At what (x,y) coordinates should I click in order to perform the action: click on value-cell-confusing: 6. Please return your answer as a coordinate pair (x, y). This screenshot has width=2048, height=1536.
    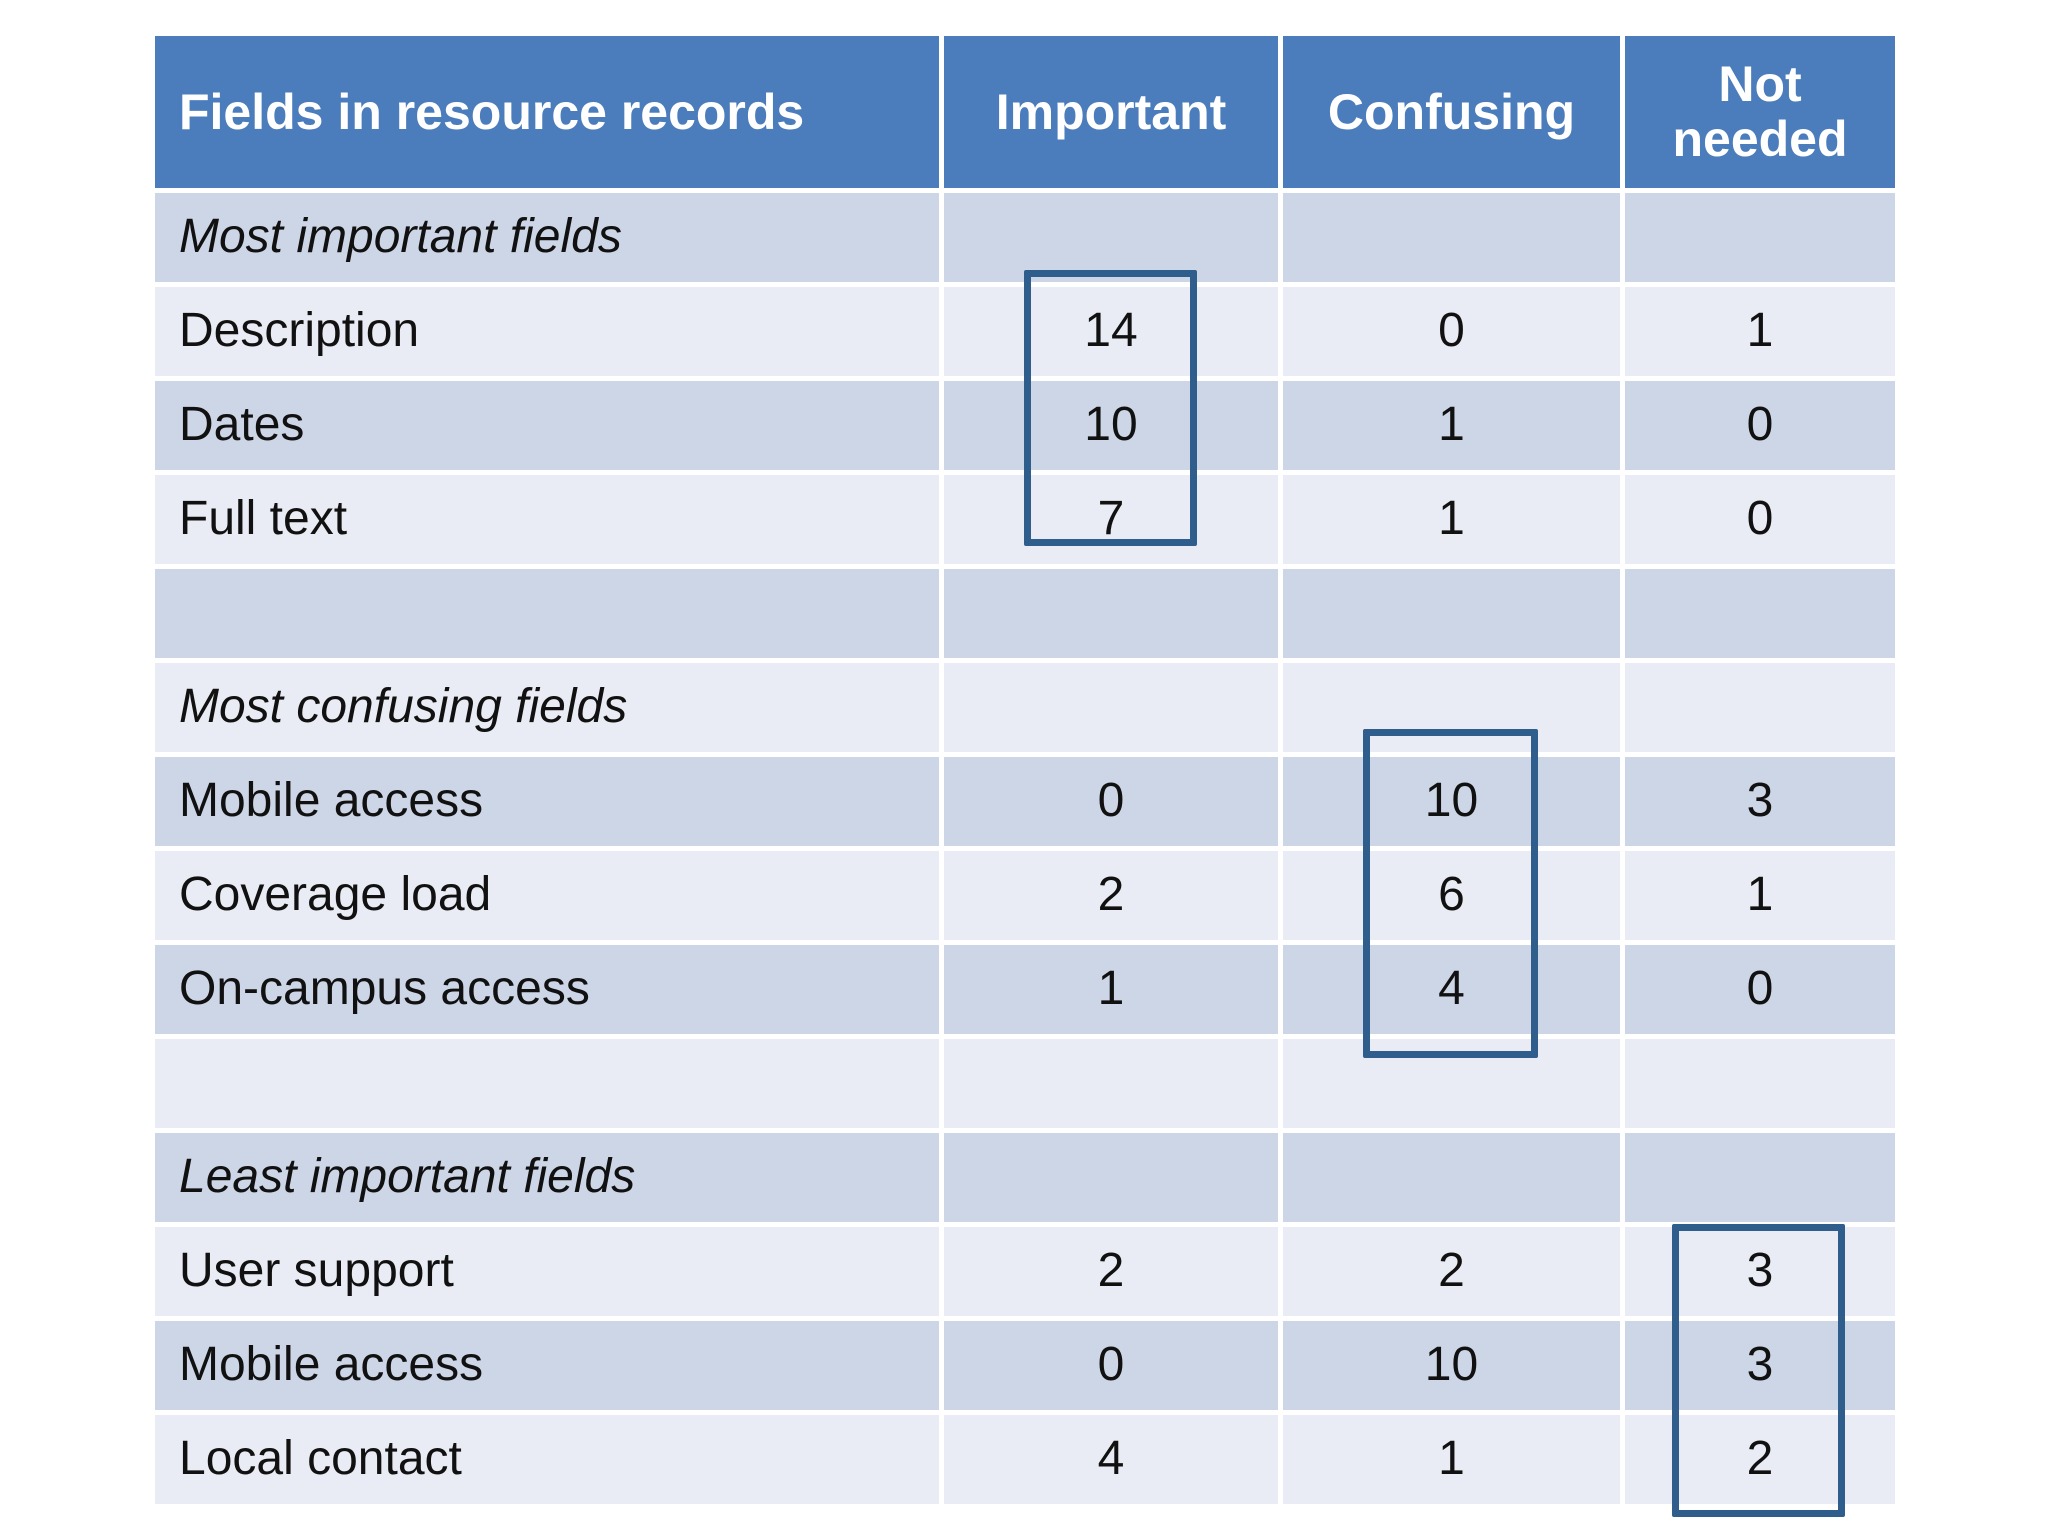
    Looking at the image, I should click on (1451, 895).